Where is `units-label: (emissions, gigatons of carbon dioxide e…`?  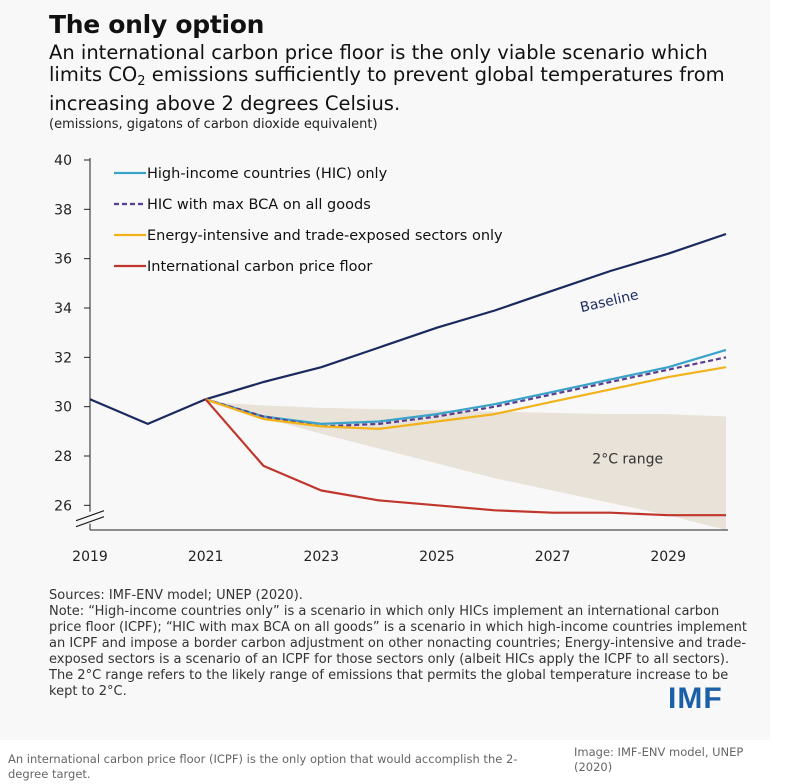 units-label: (emissions, gigatons of carbon dioxide e… is located at coordinates (213, 124).